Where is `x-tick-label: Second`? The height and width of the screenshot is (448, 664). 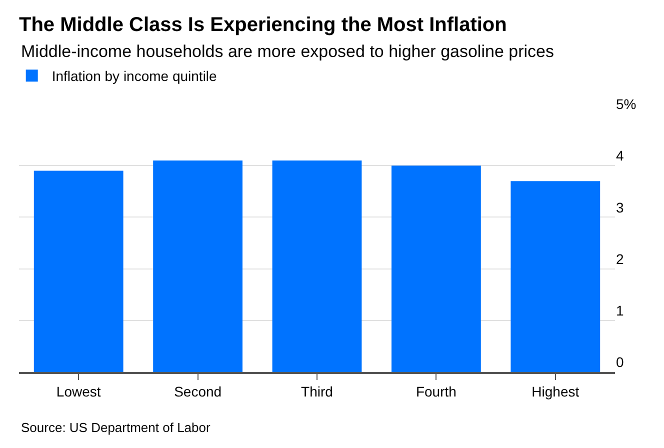 x-tick-label: Second is located at coordinates (198, 392).